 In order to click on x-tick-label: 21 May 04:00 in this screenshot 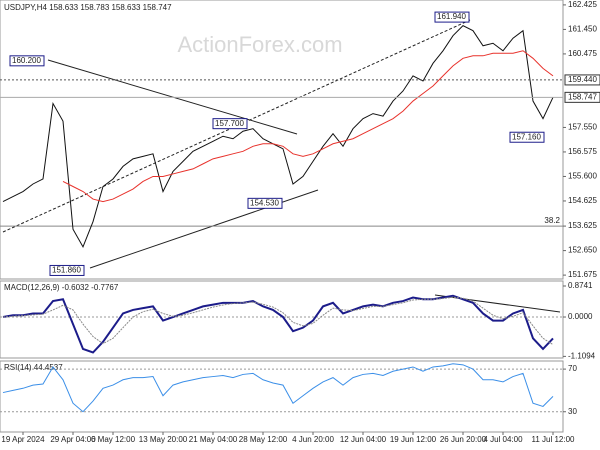, I will do `click(213, 439)`.